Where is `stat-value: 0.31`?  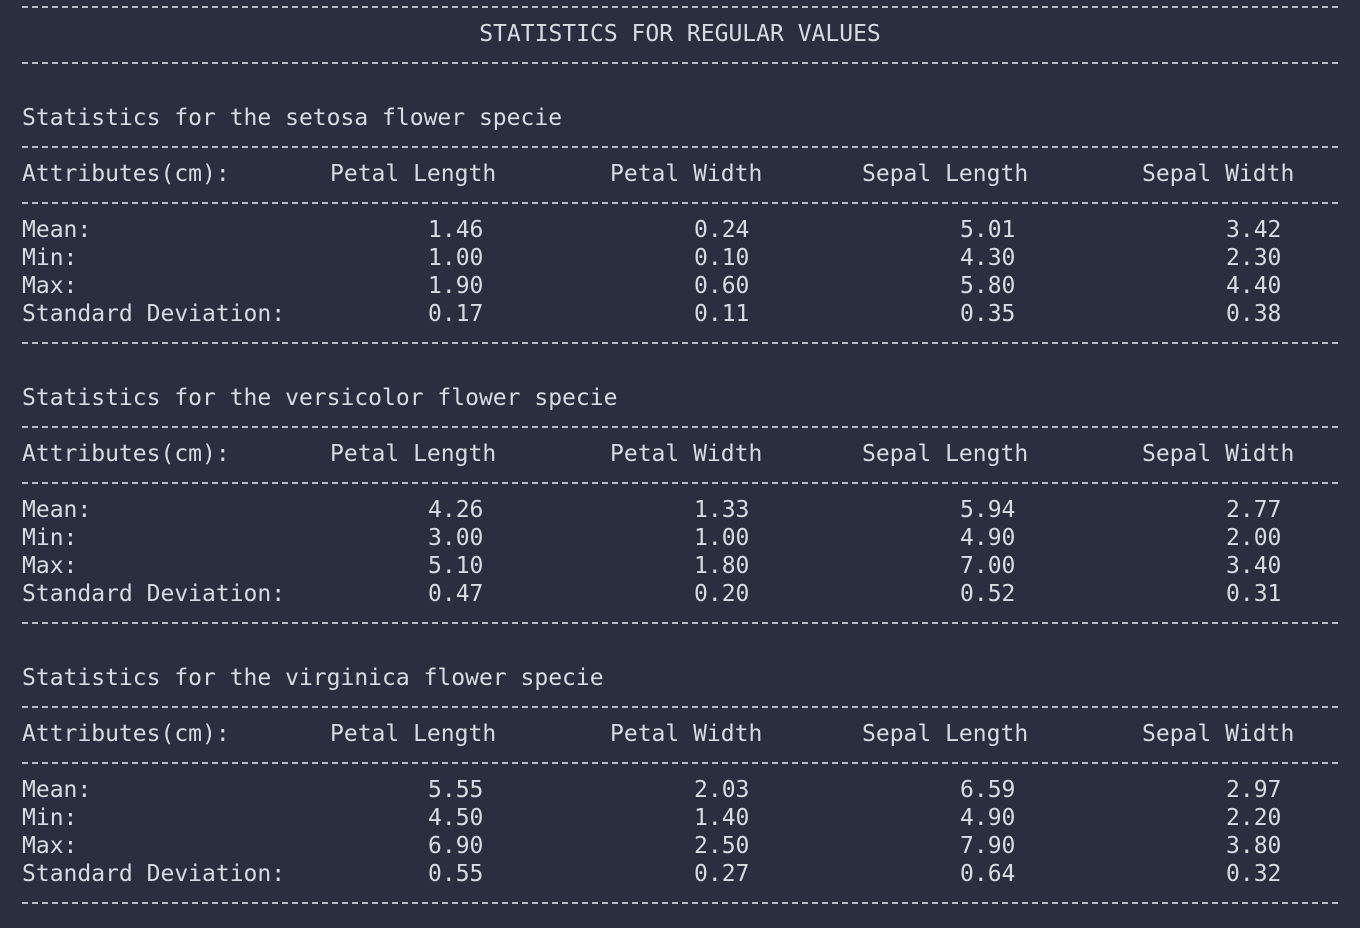 stat-value: 0.31 is located at coordinates (1254, 594).